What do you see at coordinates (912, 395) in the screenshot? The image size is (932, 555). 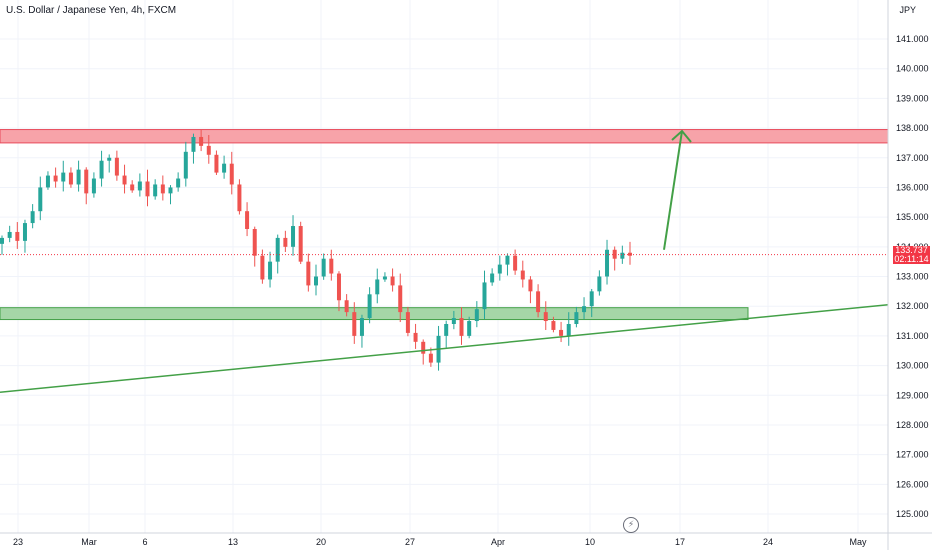 I see `y-tick-label: 129.000` at bounding box center [912, 395].